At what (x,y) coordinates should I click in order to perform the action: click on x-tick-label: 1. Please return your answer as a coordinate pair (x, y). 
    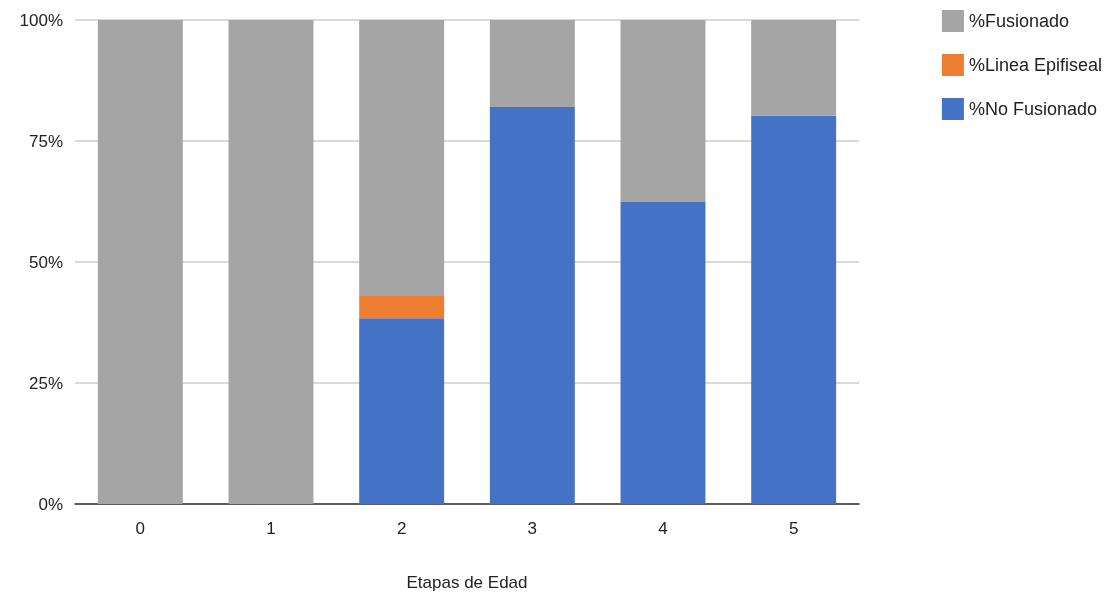
    Looking at the image, I should click on (271, 528).